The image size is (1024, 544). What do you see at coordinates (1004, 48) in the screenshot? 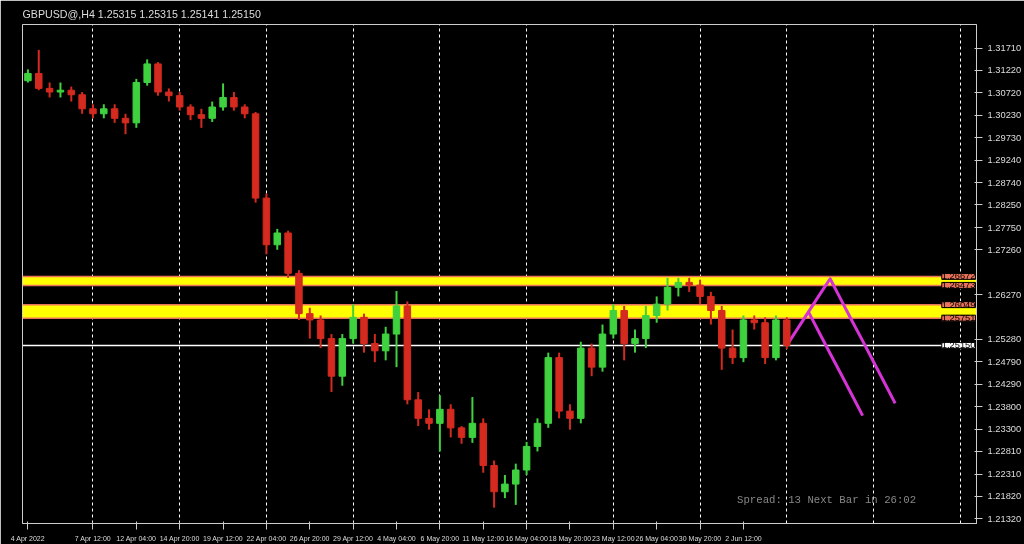
I see `y-tick-label: 1.31710` at bounding box center [1004, 48].